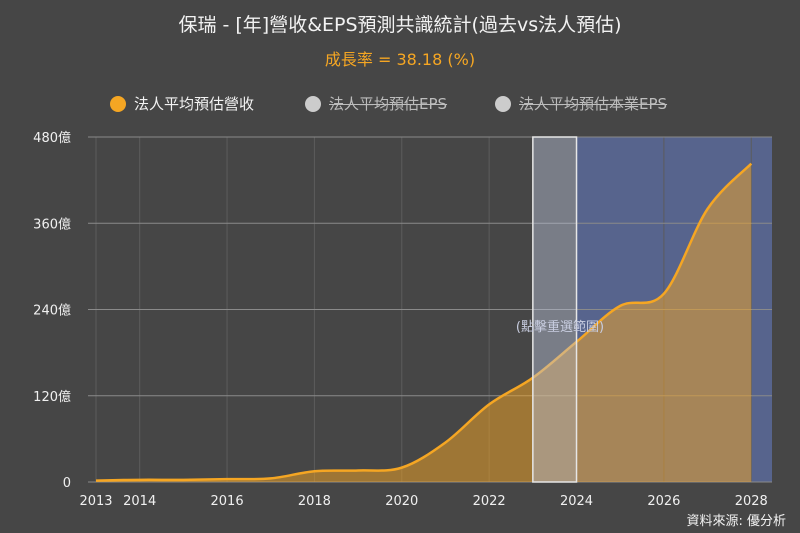  I want to click on x-tick-label: 2018, so click(314, 501).